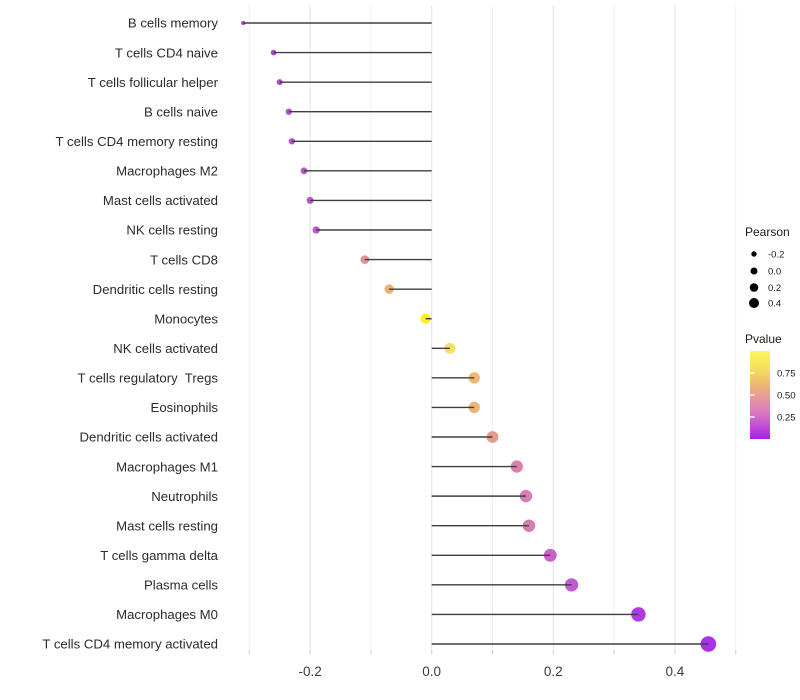 This screenshot has width=800, height=700. I want to click on category-label: T cells CD8, so click(184, 259).